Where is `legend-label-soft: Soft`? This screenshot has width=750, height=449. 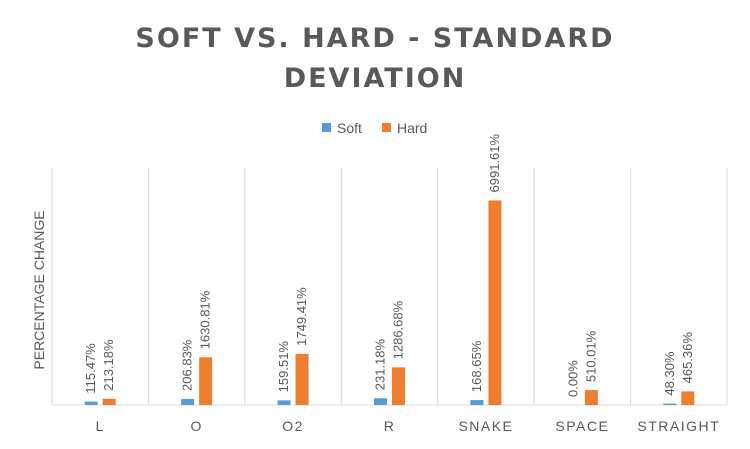 legend-label-soft: Soft is located at coordinates (349, 128).